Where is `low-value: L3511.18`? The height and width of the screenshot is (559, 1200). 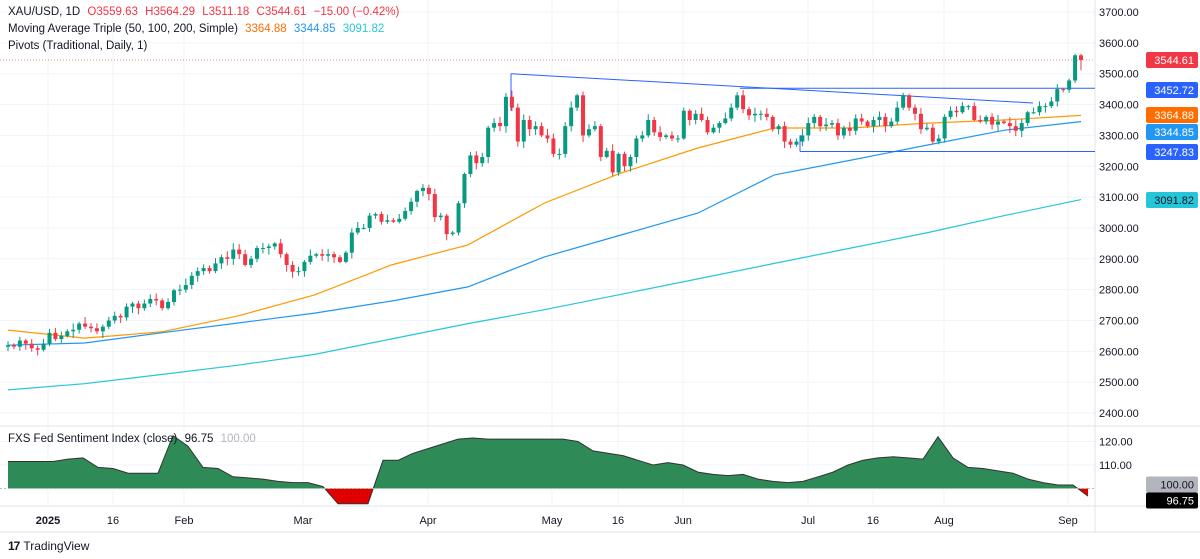
low-value: L3511.18 is located at coordinates (226, 12).